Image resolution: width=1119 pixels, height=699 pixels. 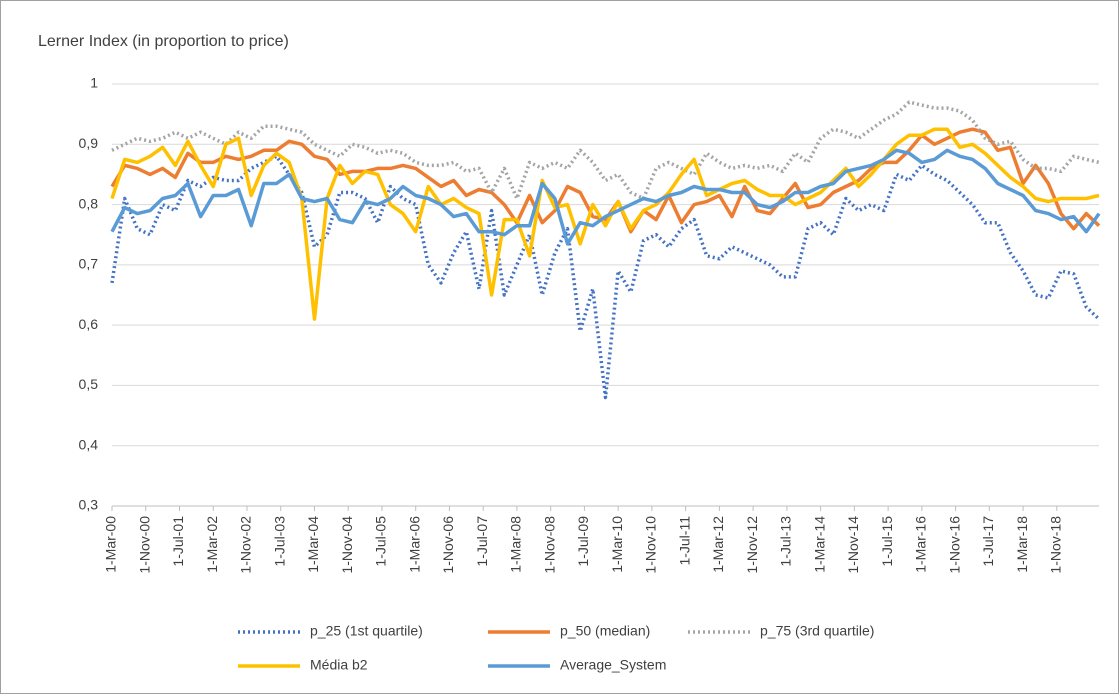 I want to click on y-tick-label: 0,9, so click(x=89, y=143).